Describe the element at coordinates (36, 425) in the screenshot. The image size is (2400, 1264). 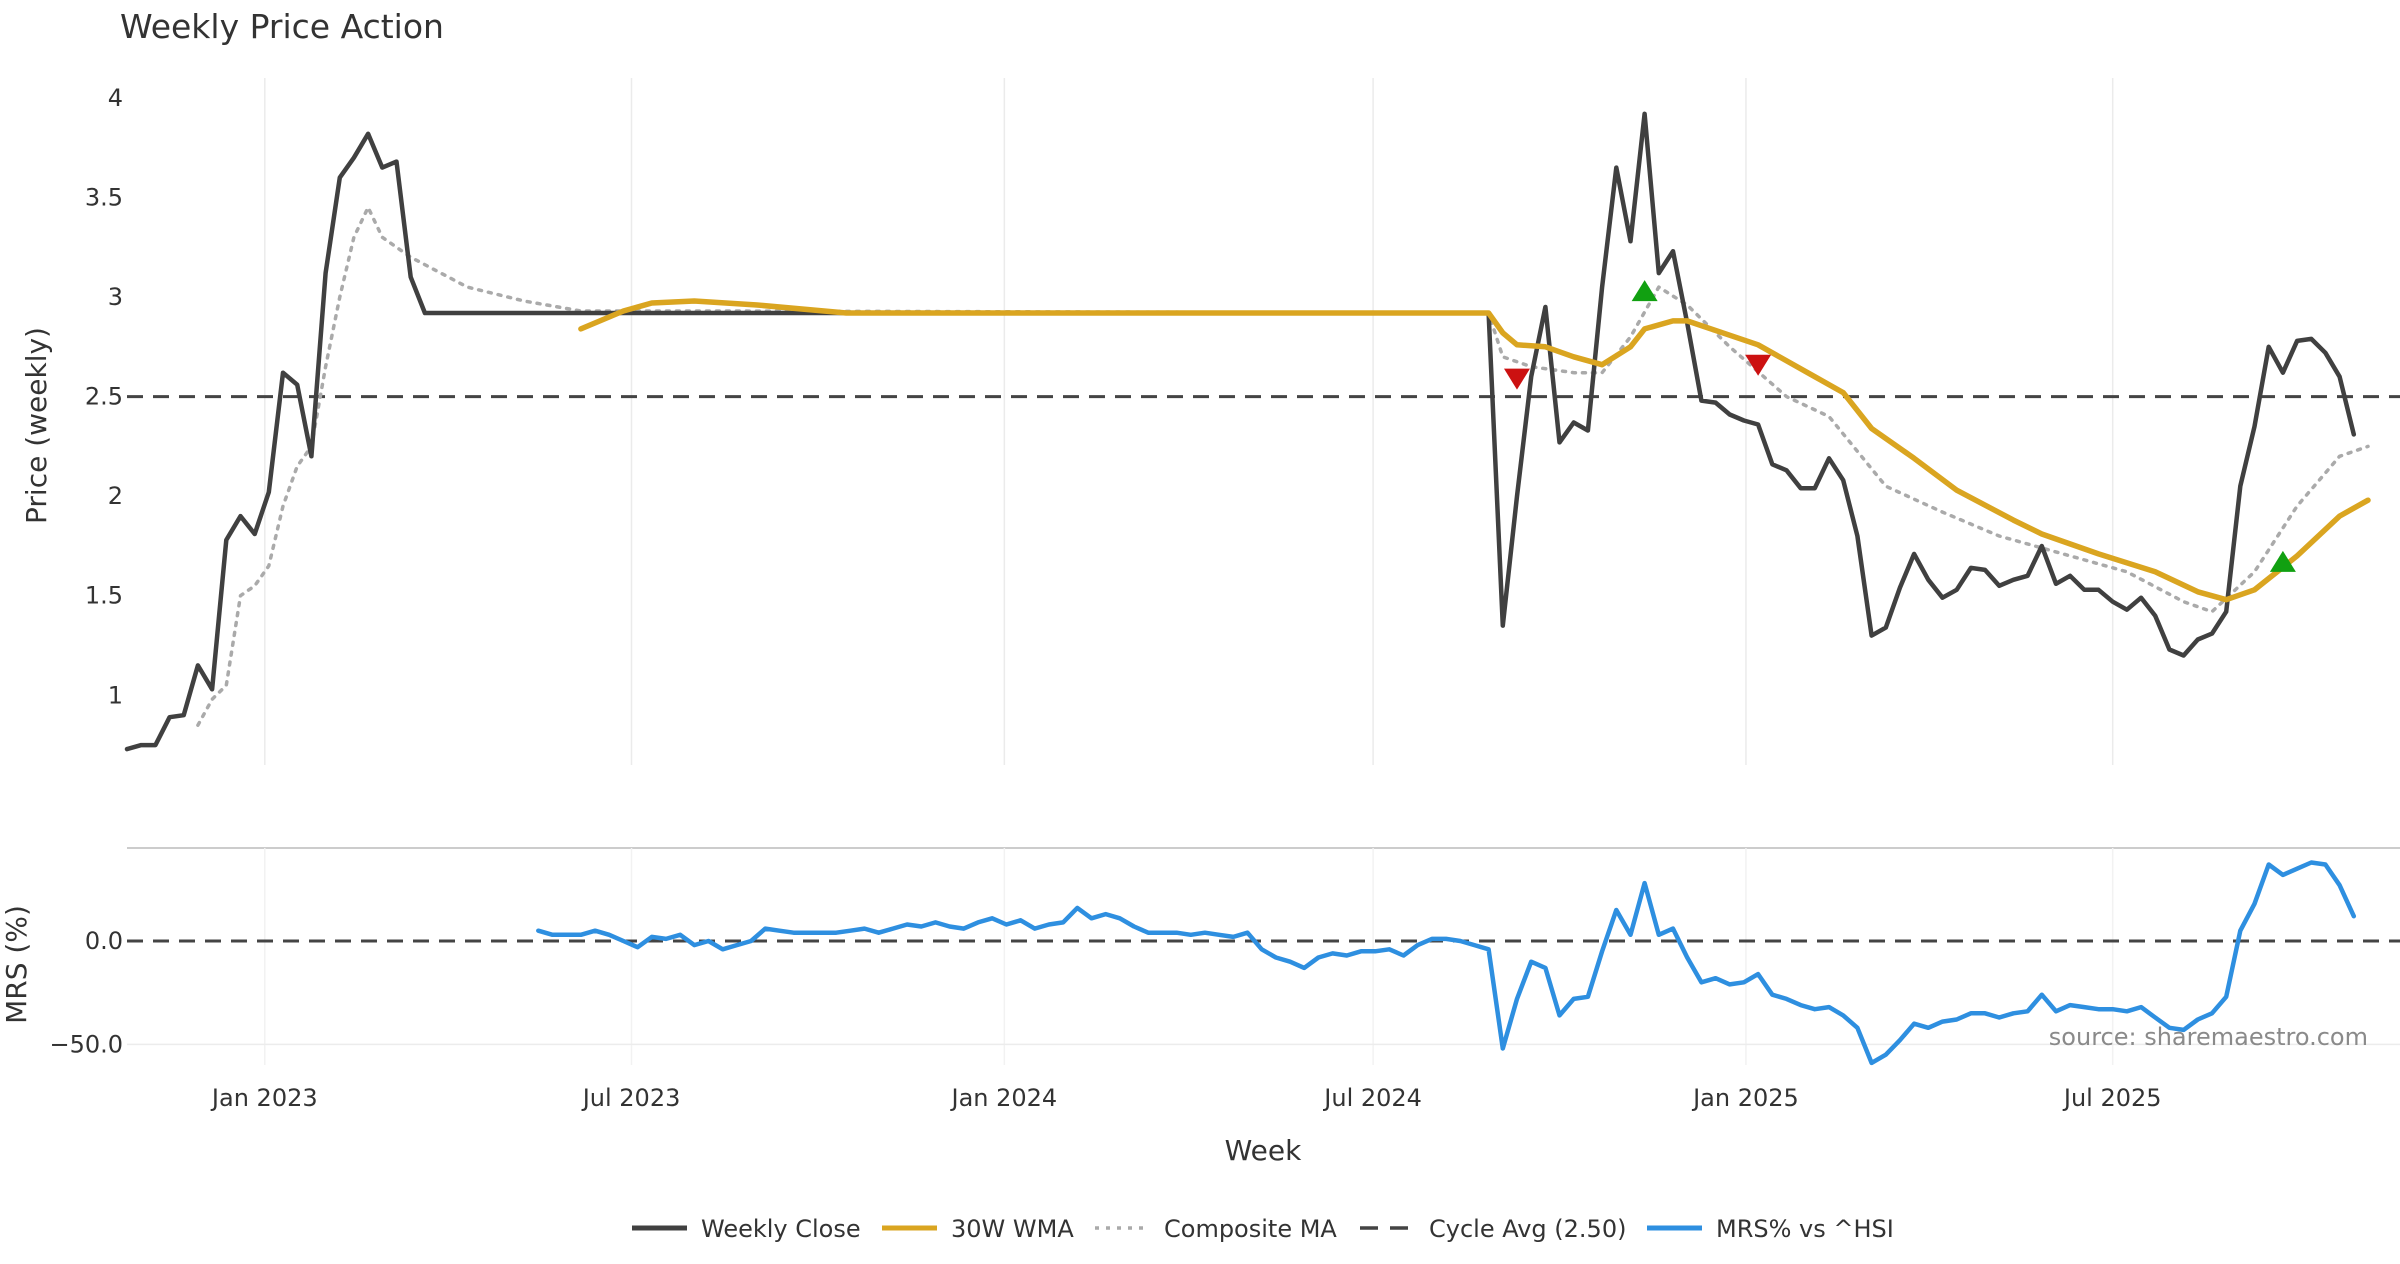
I see `price-y-axis-title: Price (weekly)` at that location.